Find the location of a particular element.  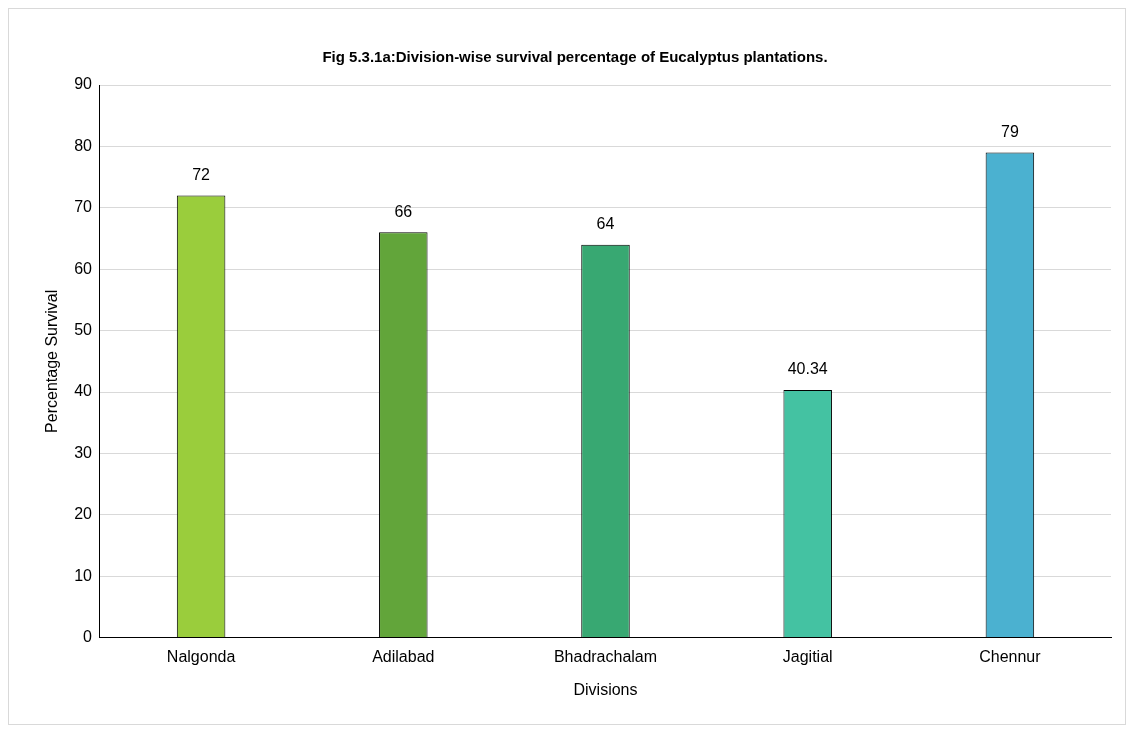

data-label: 64 is located at coordinates (605, 224).